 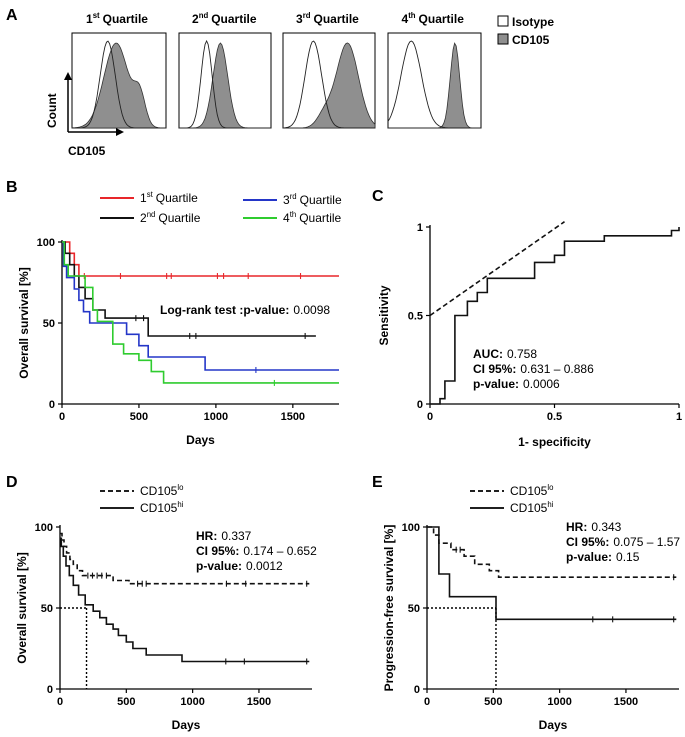 What do you see at coordinates (312, 217) in the screenshot?
I see `b-legend-label-4: 4th Quartile` at bounding box center [312, 217].